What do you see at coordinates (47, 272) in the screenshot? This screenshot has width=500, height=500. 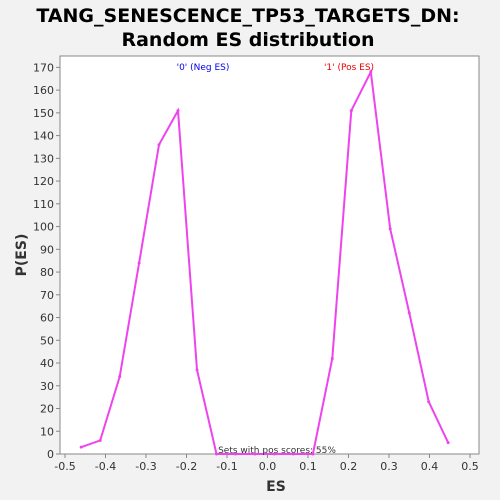 I see `y-tick-label: 80` at bounding box center [47, 272].